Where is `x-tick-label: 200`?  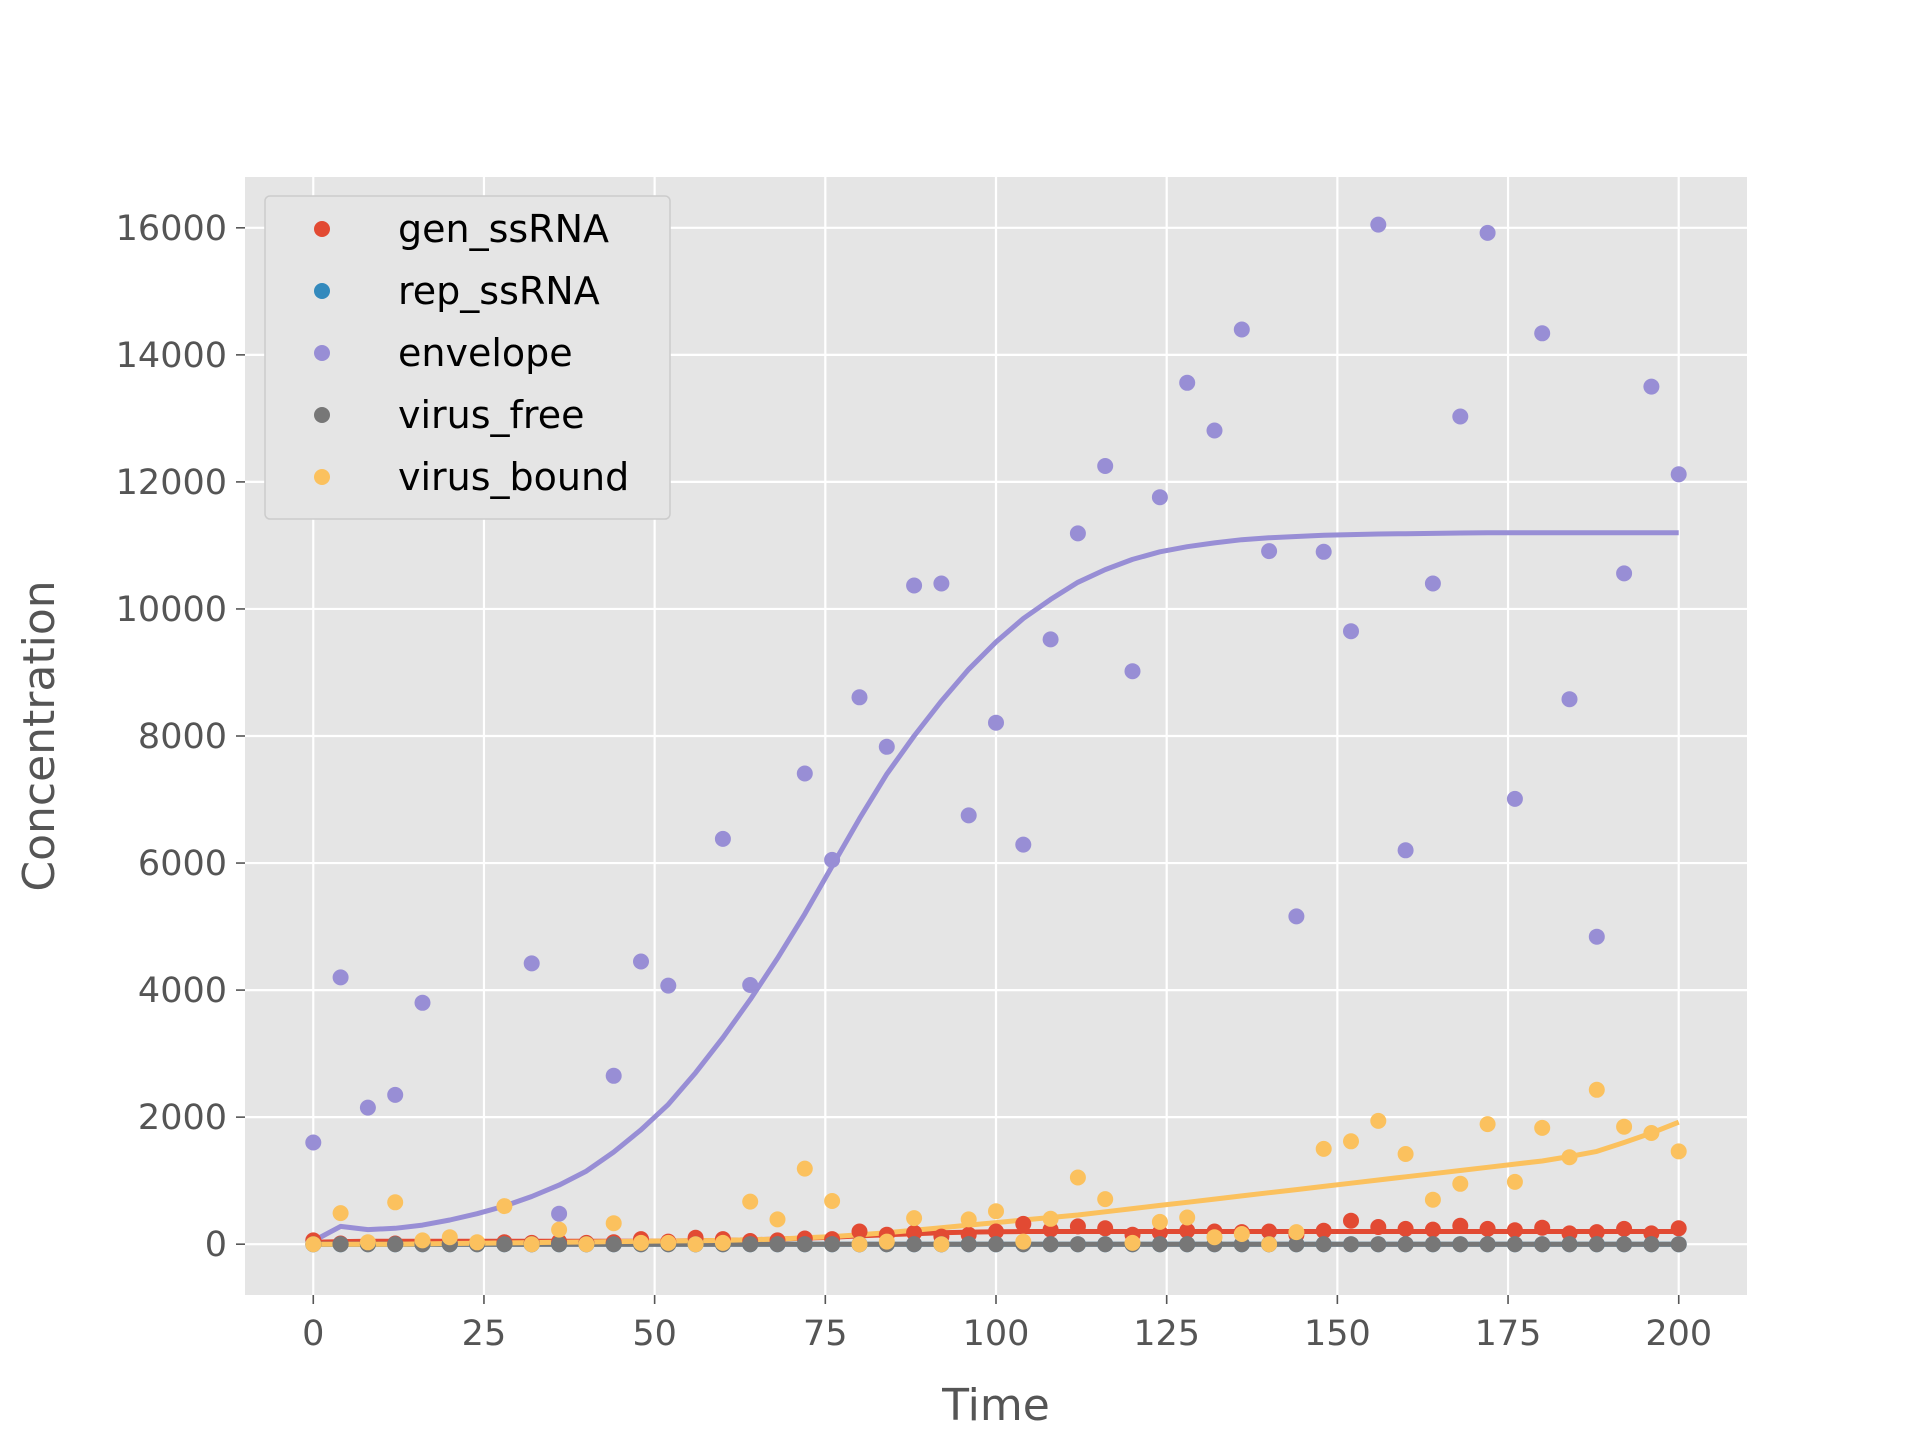
x-tick-label: 200 is located at coordinates (1678, 1334).